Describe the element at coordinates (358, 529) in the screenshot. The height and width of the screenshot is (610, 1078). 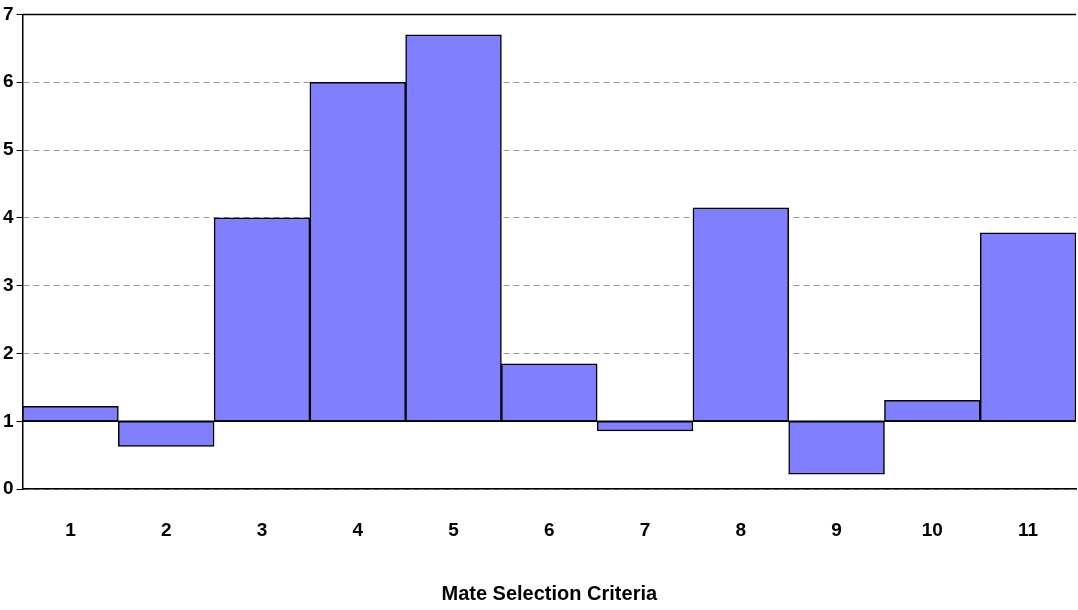
I see `x-tick-label: 4` at that location.